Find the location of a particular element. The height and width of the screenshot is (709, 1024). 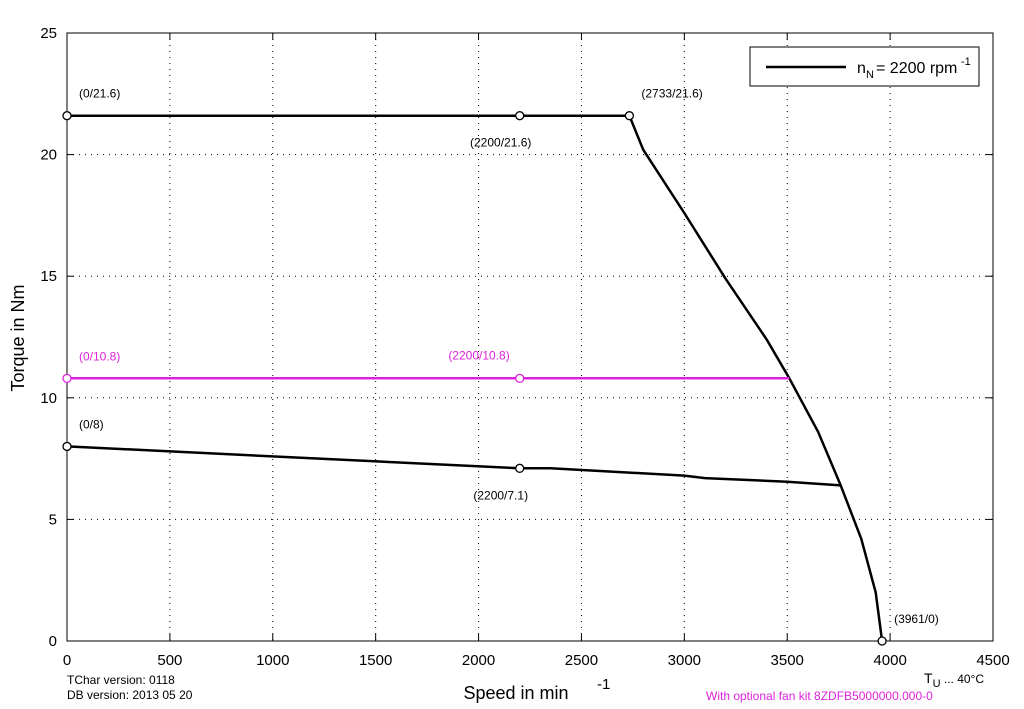

y-tick-label: 0 is located at coordinates (53, 641).